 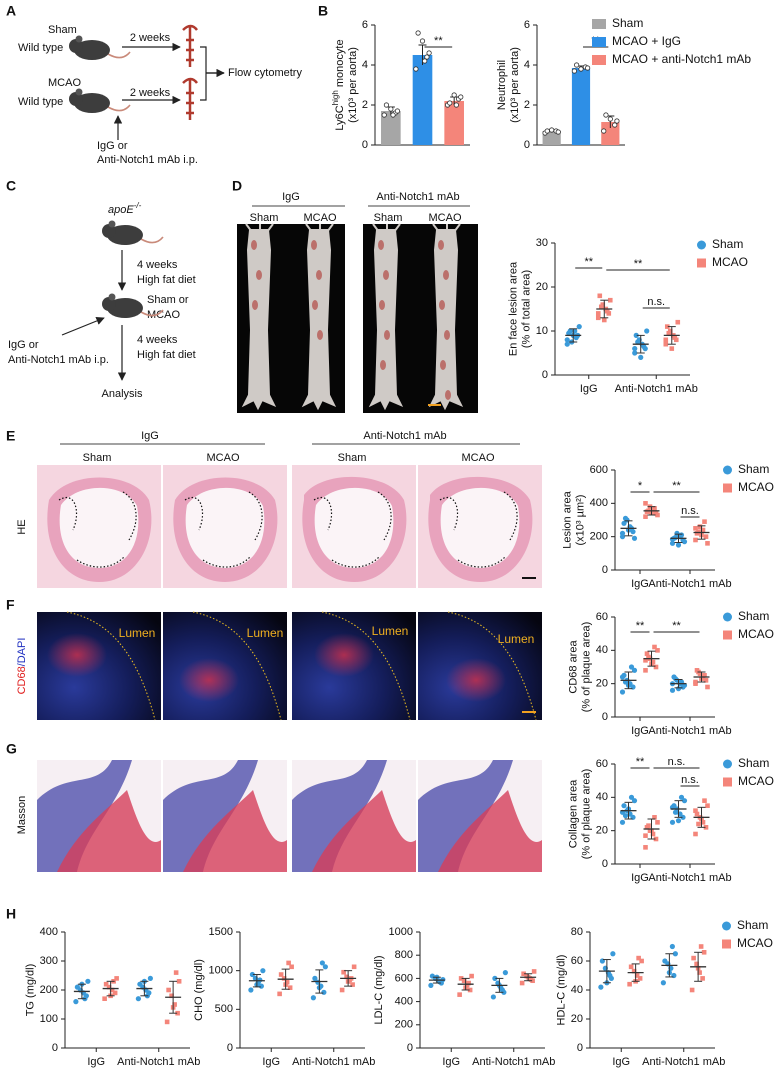 I want to click on y-axis-label: (x10³ per aorta), so click(x=515, y=85).